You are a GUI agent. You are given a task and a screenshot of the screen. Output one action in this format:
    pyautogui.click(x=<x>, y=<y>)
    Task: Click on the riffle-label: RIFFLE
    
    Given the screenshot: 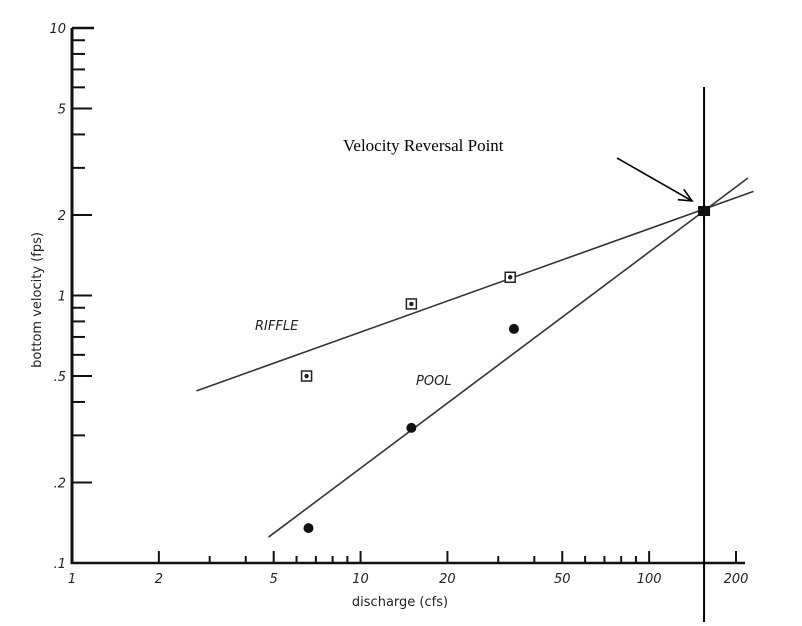 What is the action you would take?
    pyautogui.click(x=277, y=326)
    